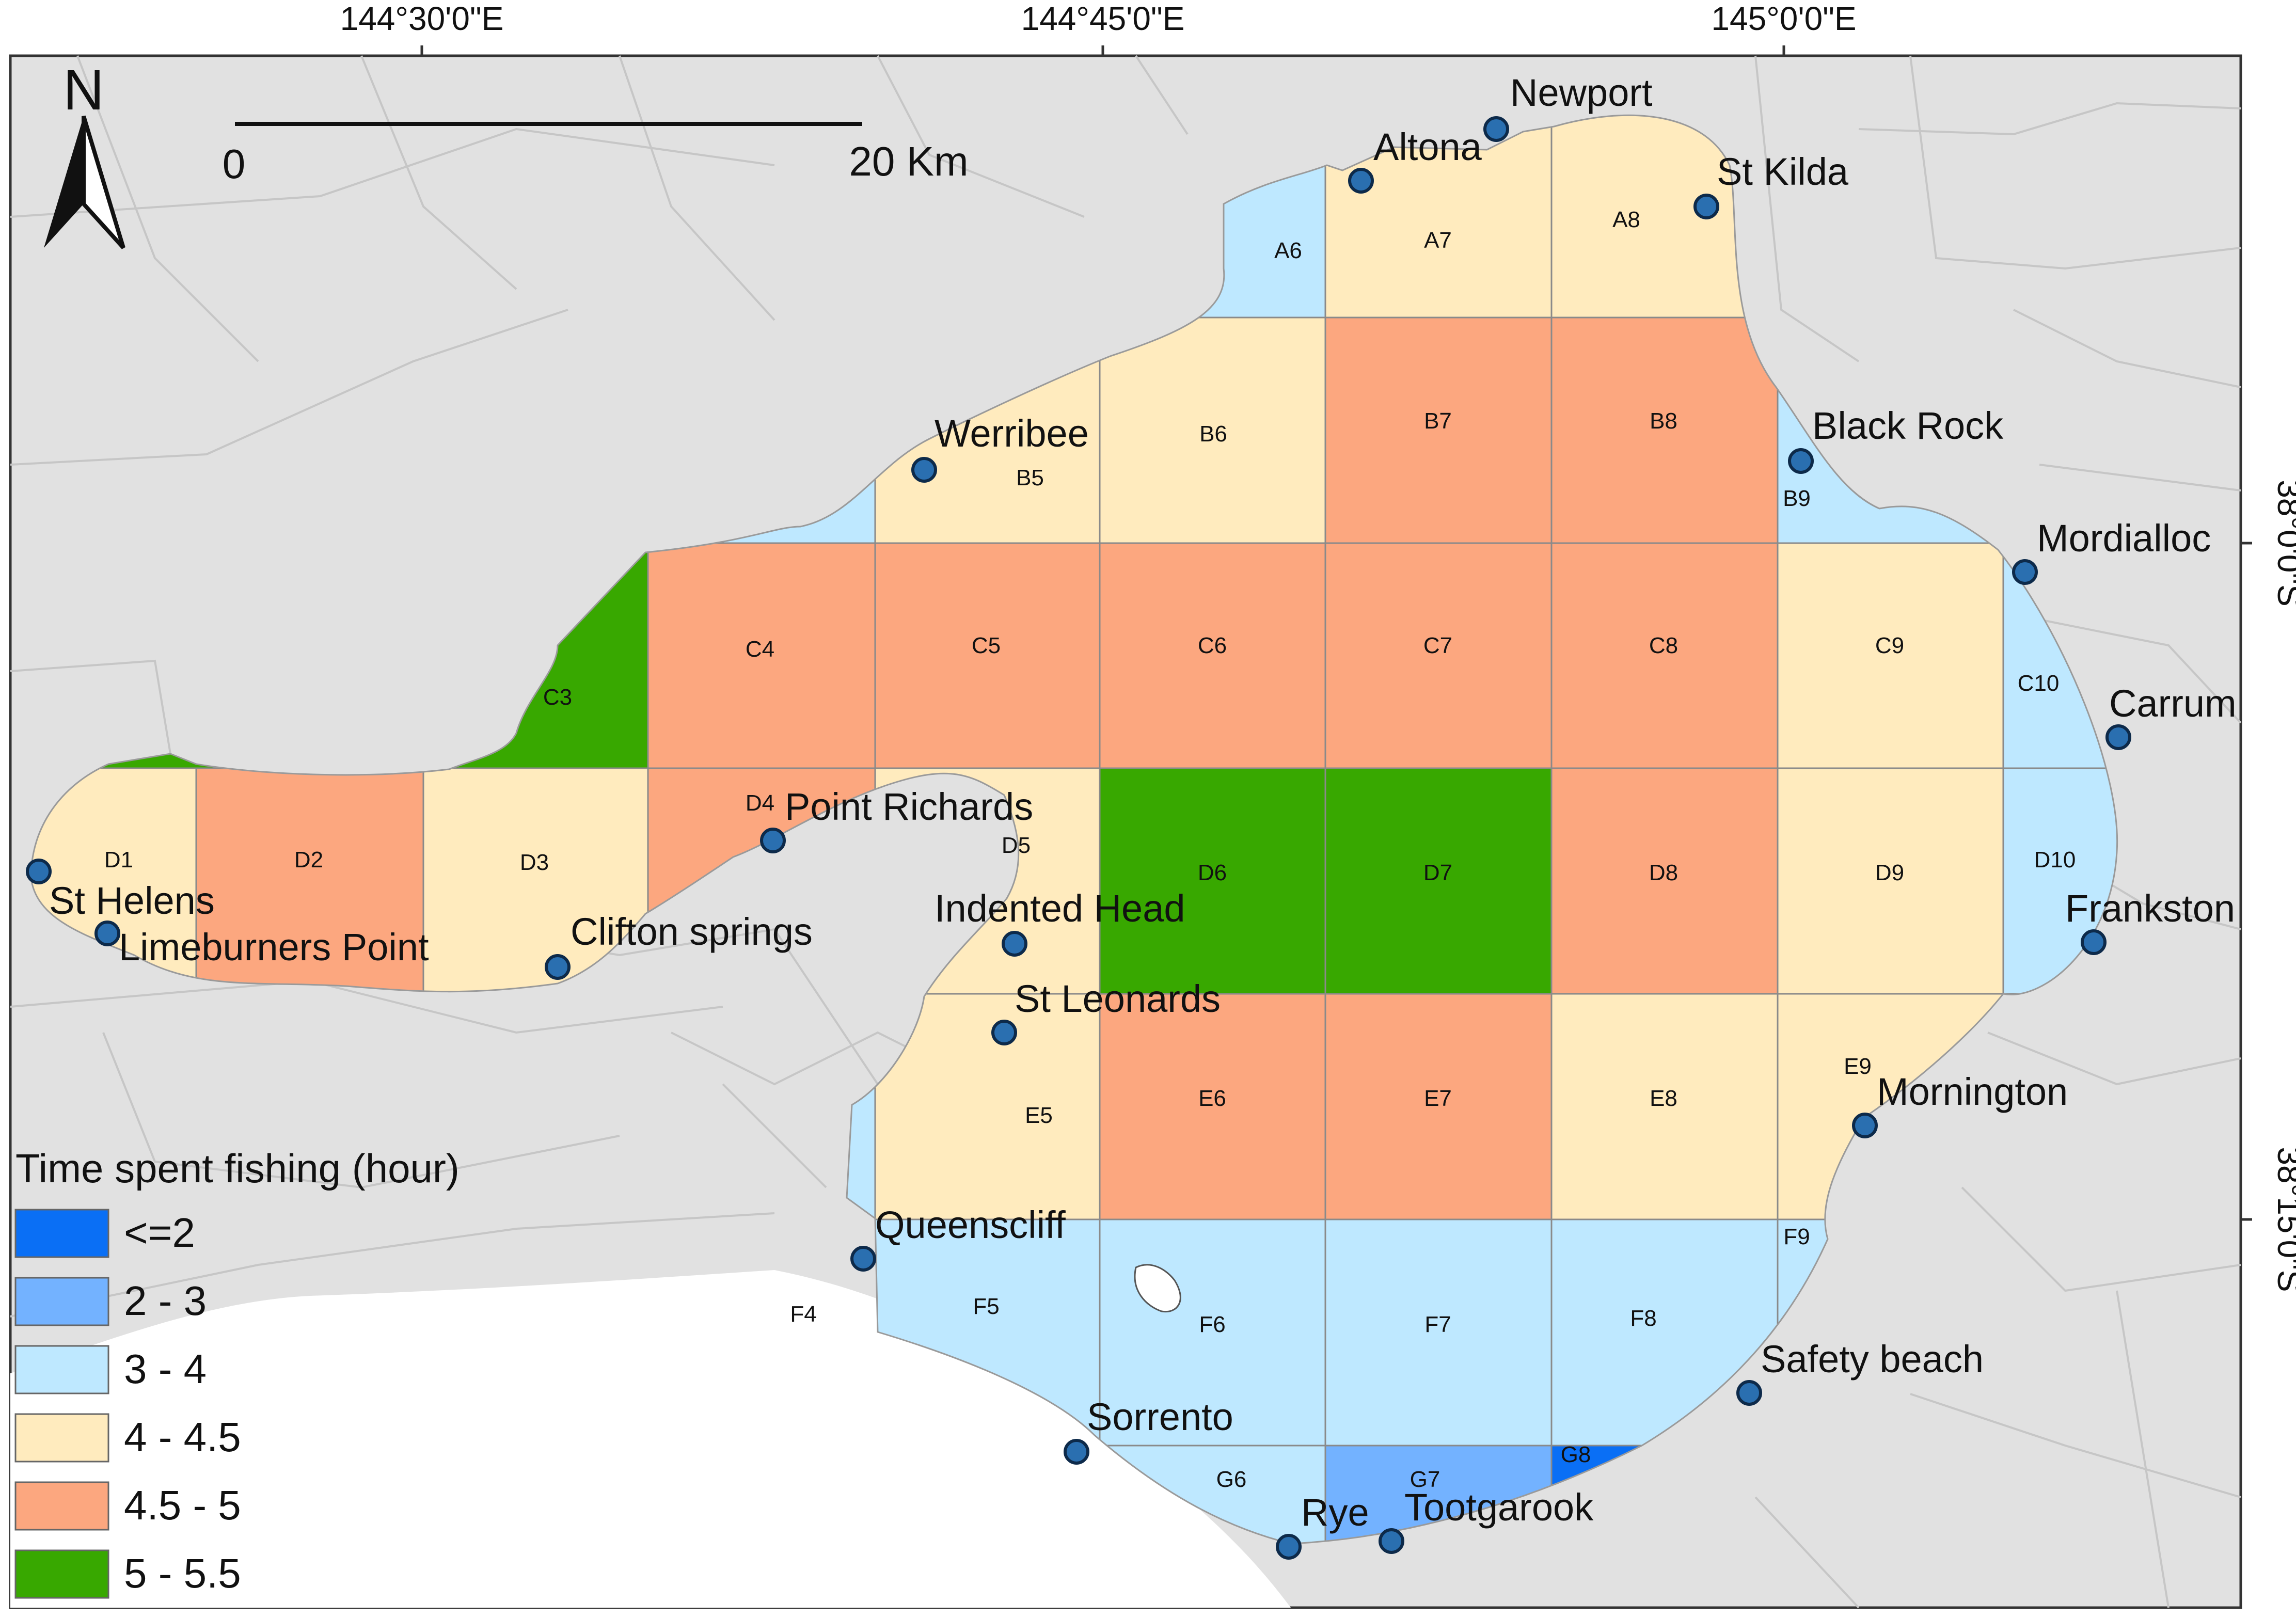 Image resolution: width=2296 pixels, height=1618 pixels. I want to click on grid-cell-label-f9: F9, so click(1796, 1236).